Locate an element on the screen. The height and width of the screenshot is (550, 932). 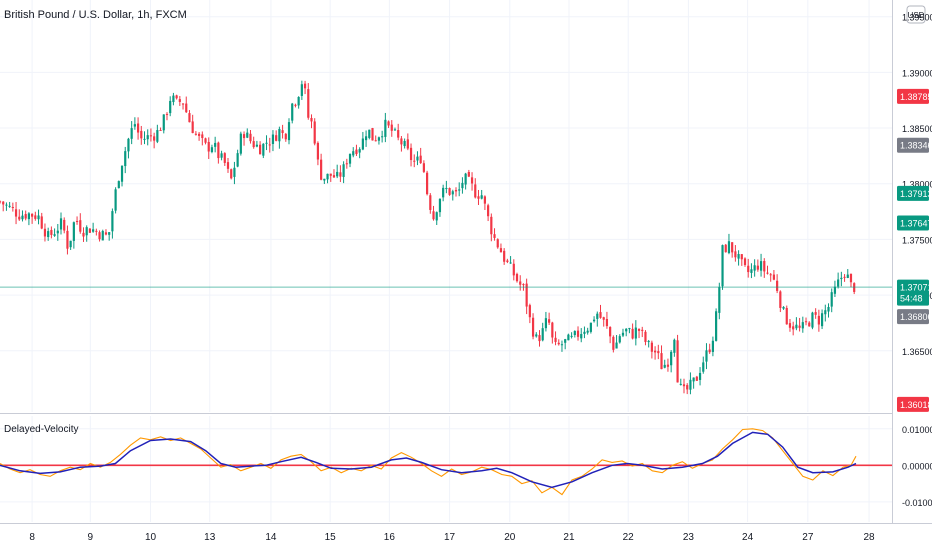
price-label-text: 1.38785 is located at coordinates (916, 97).